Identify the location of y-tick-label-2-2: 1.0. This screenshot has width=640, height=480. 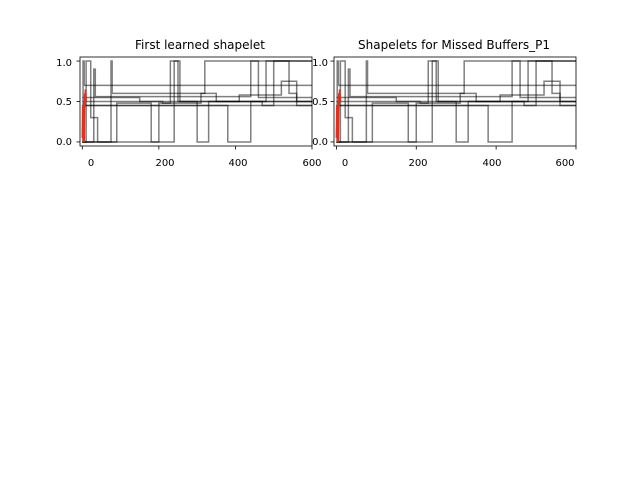
(320, 63).